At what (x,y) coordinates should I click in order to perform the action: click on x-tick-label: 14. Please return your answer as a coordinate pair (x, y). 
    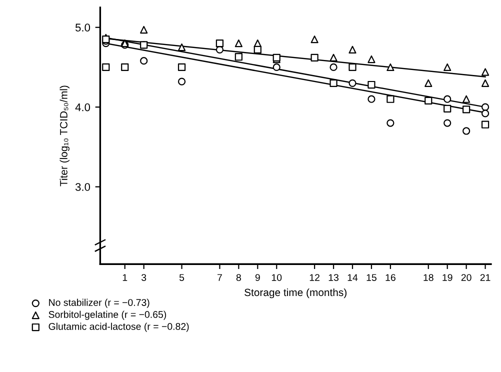
    Looking at the image, I should click on (353, 277).